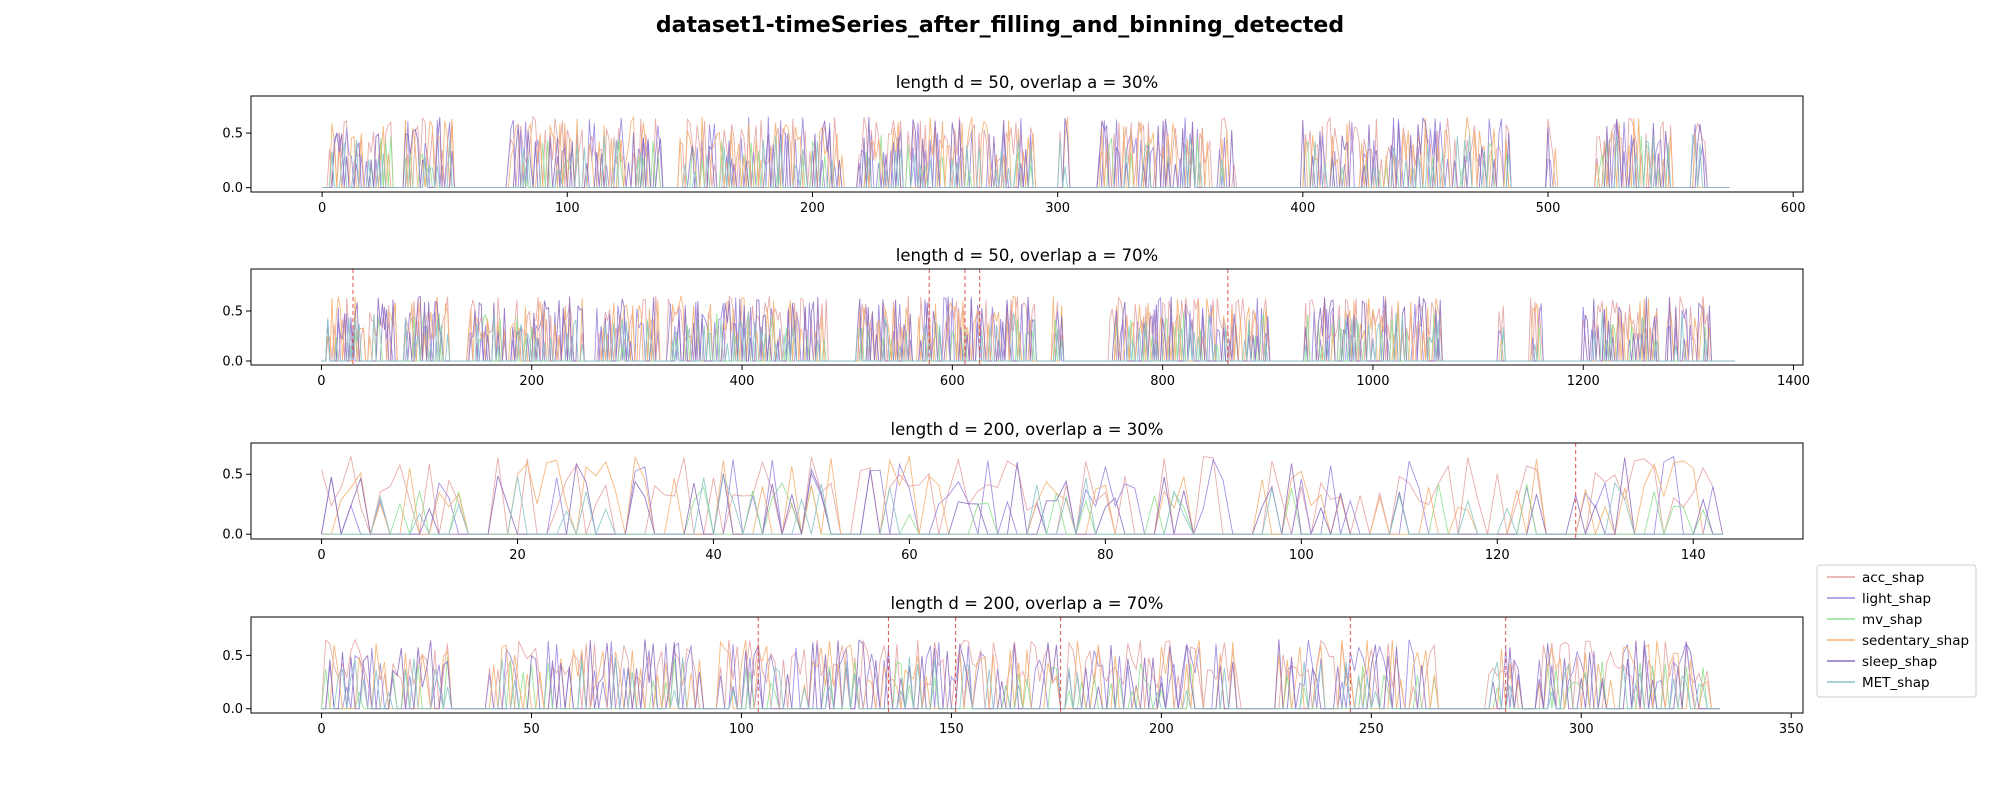 Image resolution: width=2000 pixels, height=800 pixels. I want to click on panel-title: length d = 50, overlap a = 70%, so click(1027, 255).